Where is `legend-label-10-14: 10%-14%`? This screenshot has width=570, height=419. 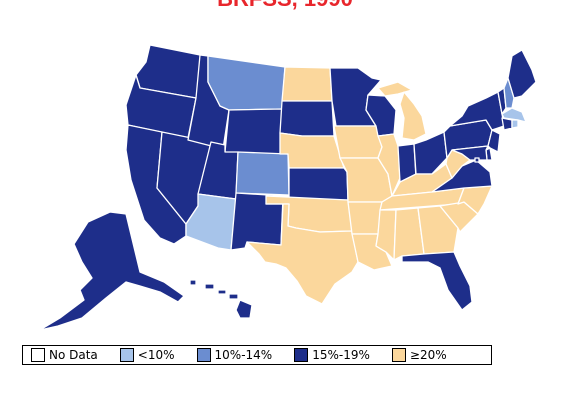
legend-label-10-14: 10%-14% is located at coordinates (243, 355).